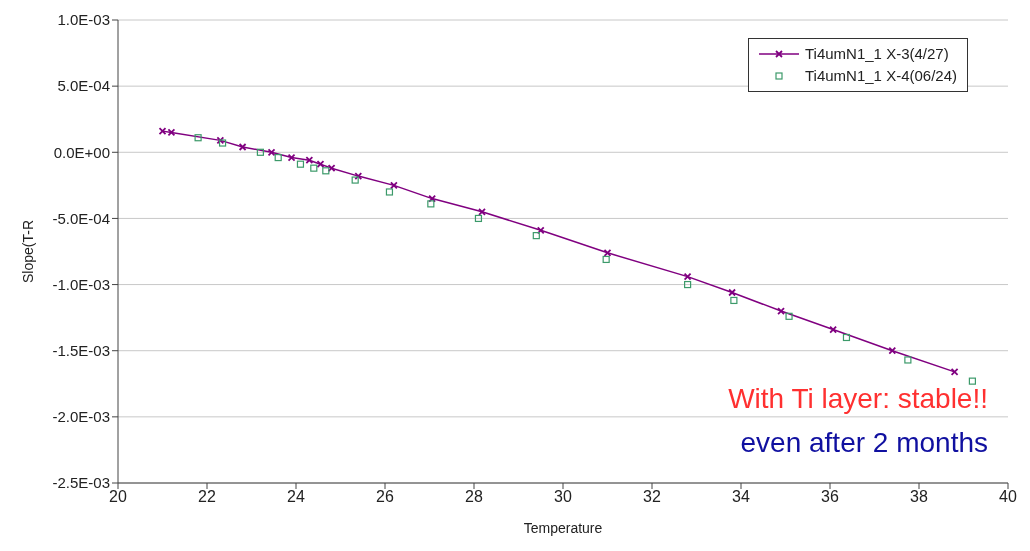 This screenshot has height=551, width=1030. I want to click on y-axis-title: Slope(T-R, so click(27, 251).